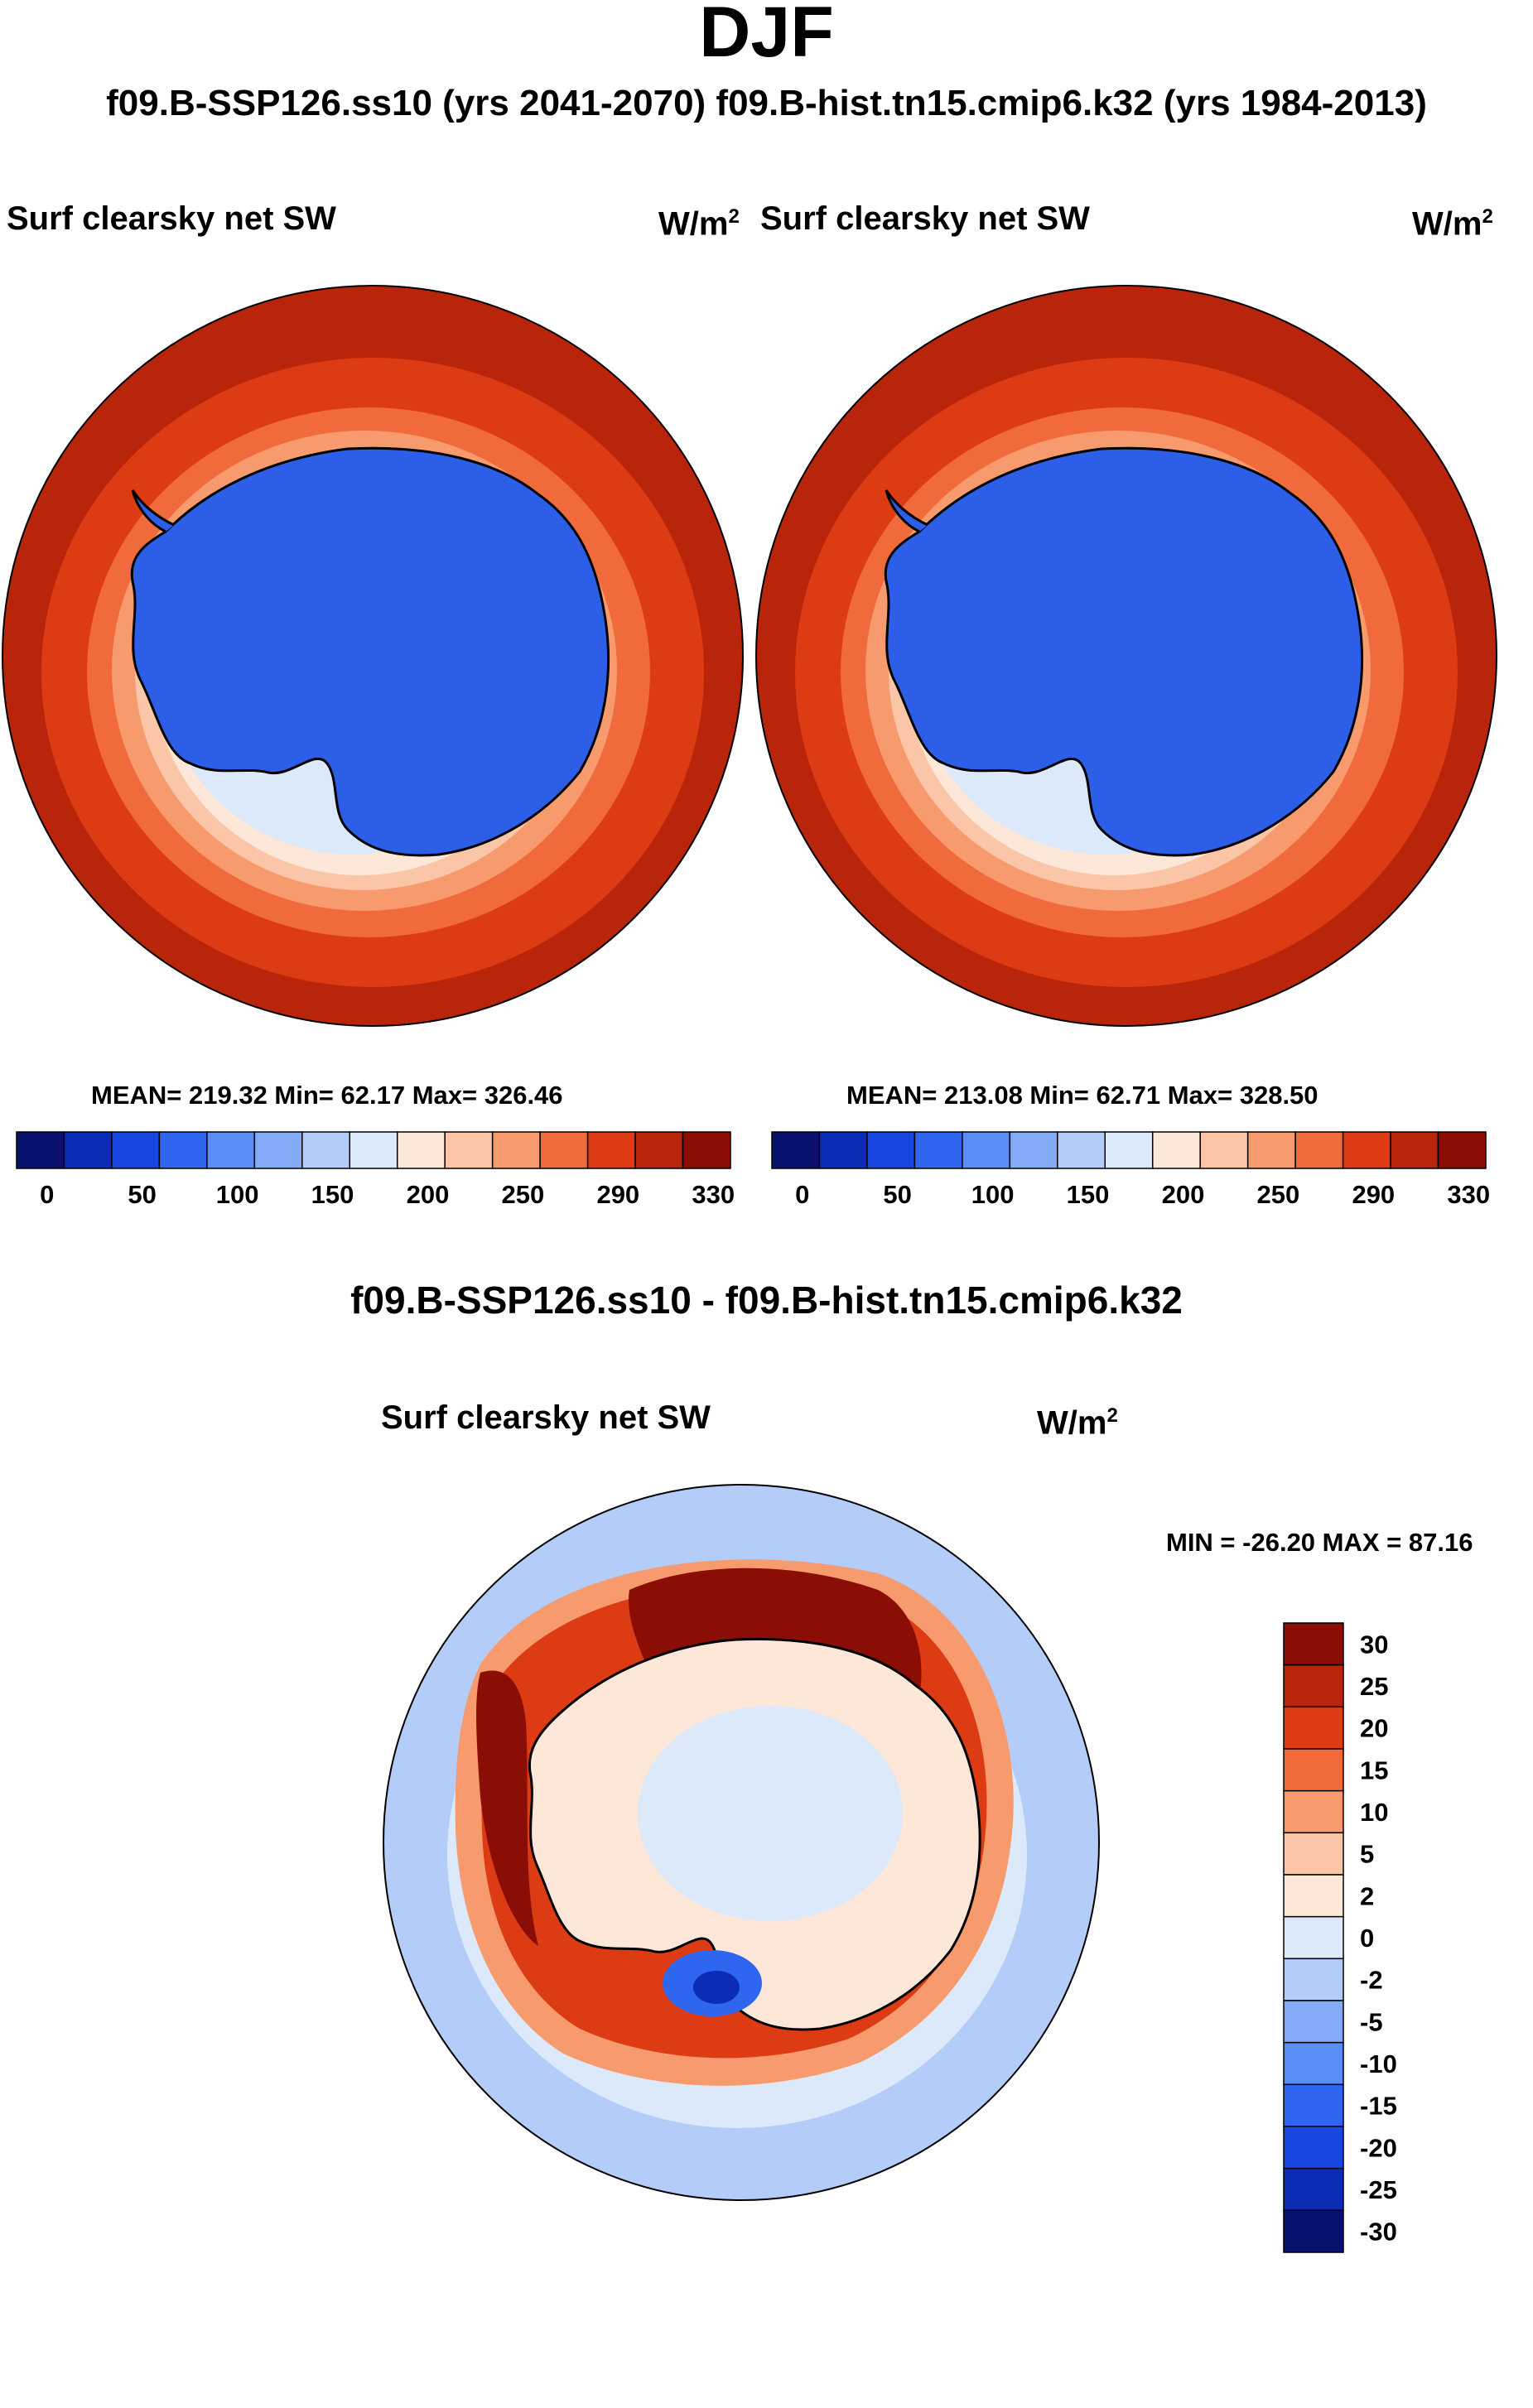 This screenshot has height=2408, width=1533. What do you see at coordinates (1378, 2064) in the screenshot?
I see `colorbar-tick-label: -10` at bounding box center [1378, 2064].